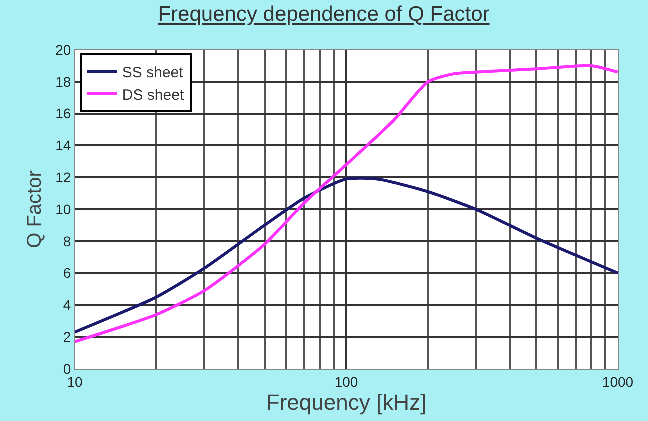  What do you see at coordinates (64, 114) in the screenshot?
I see `y-tick-label: 16` at bounding box center [64, 114].